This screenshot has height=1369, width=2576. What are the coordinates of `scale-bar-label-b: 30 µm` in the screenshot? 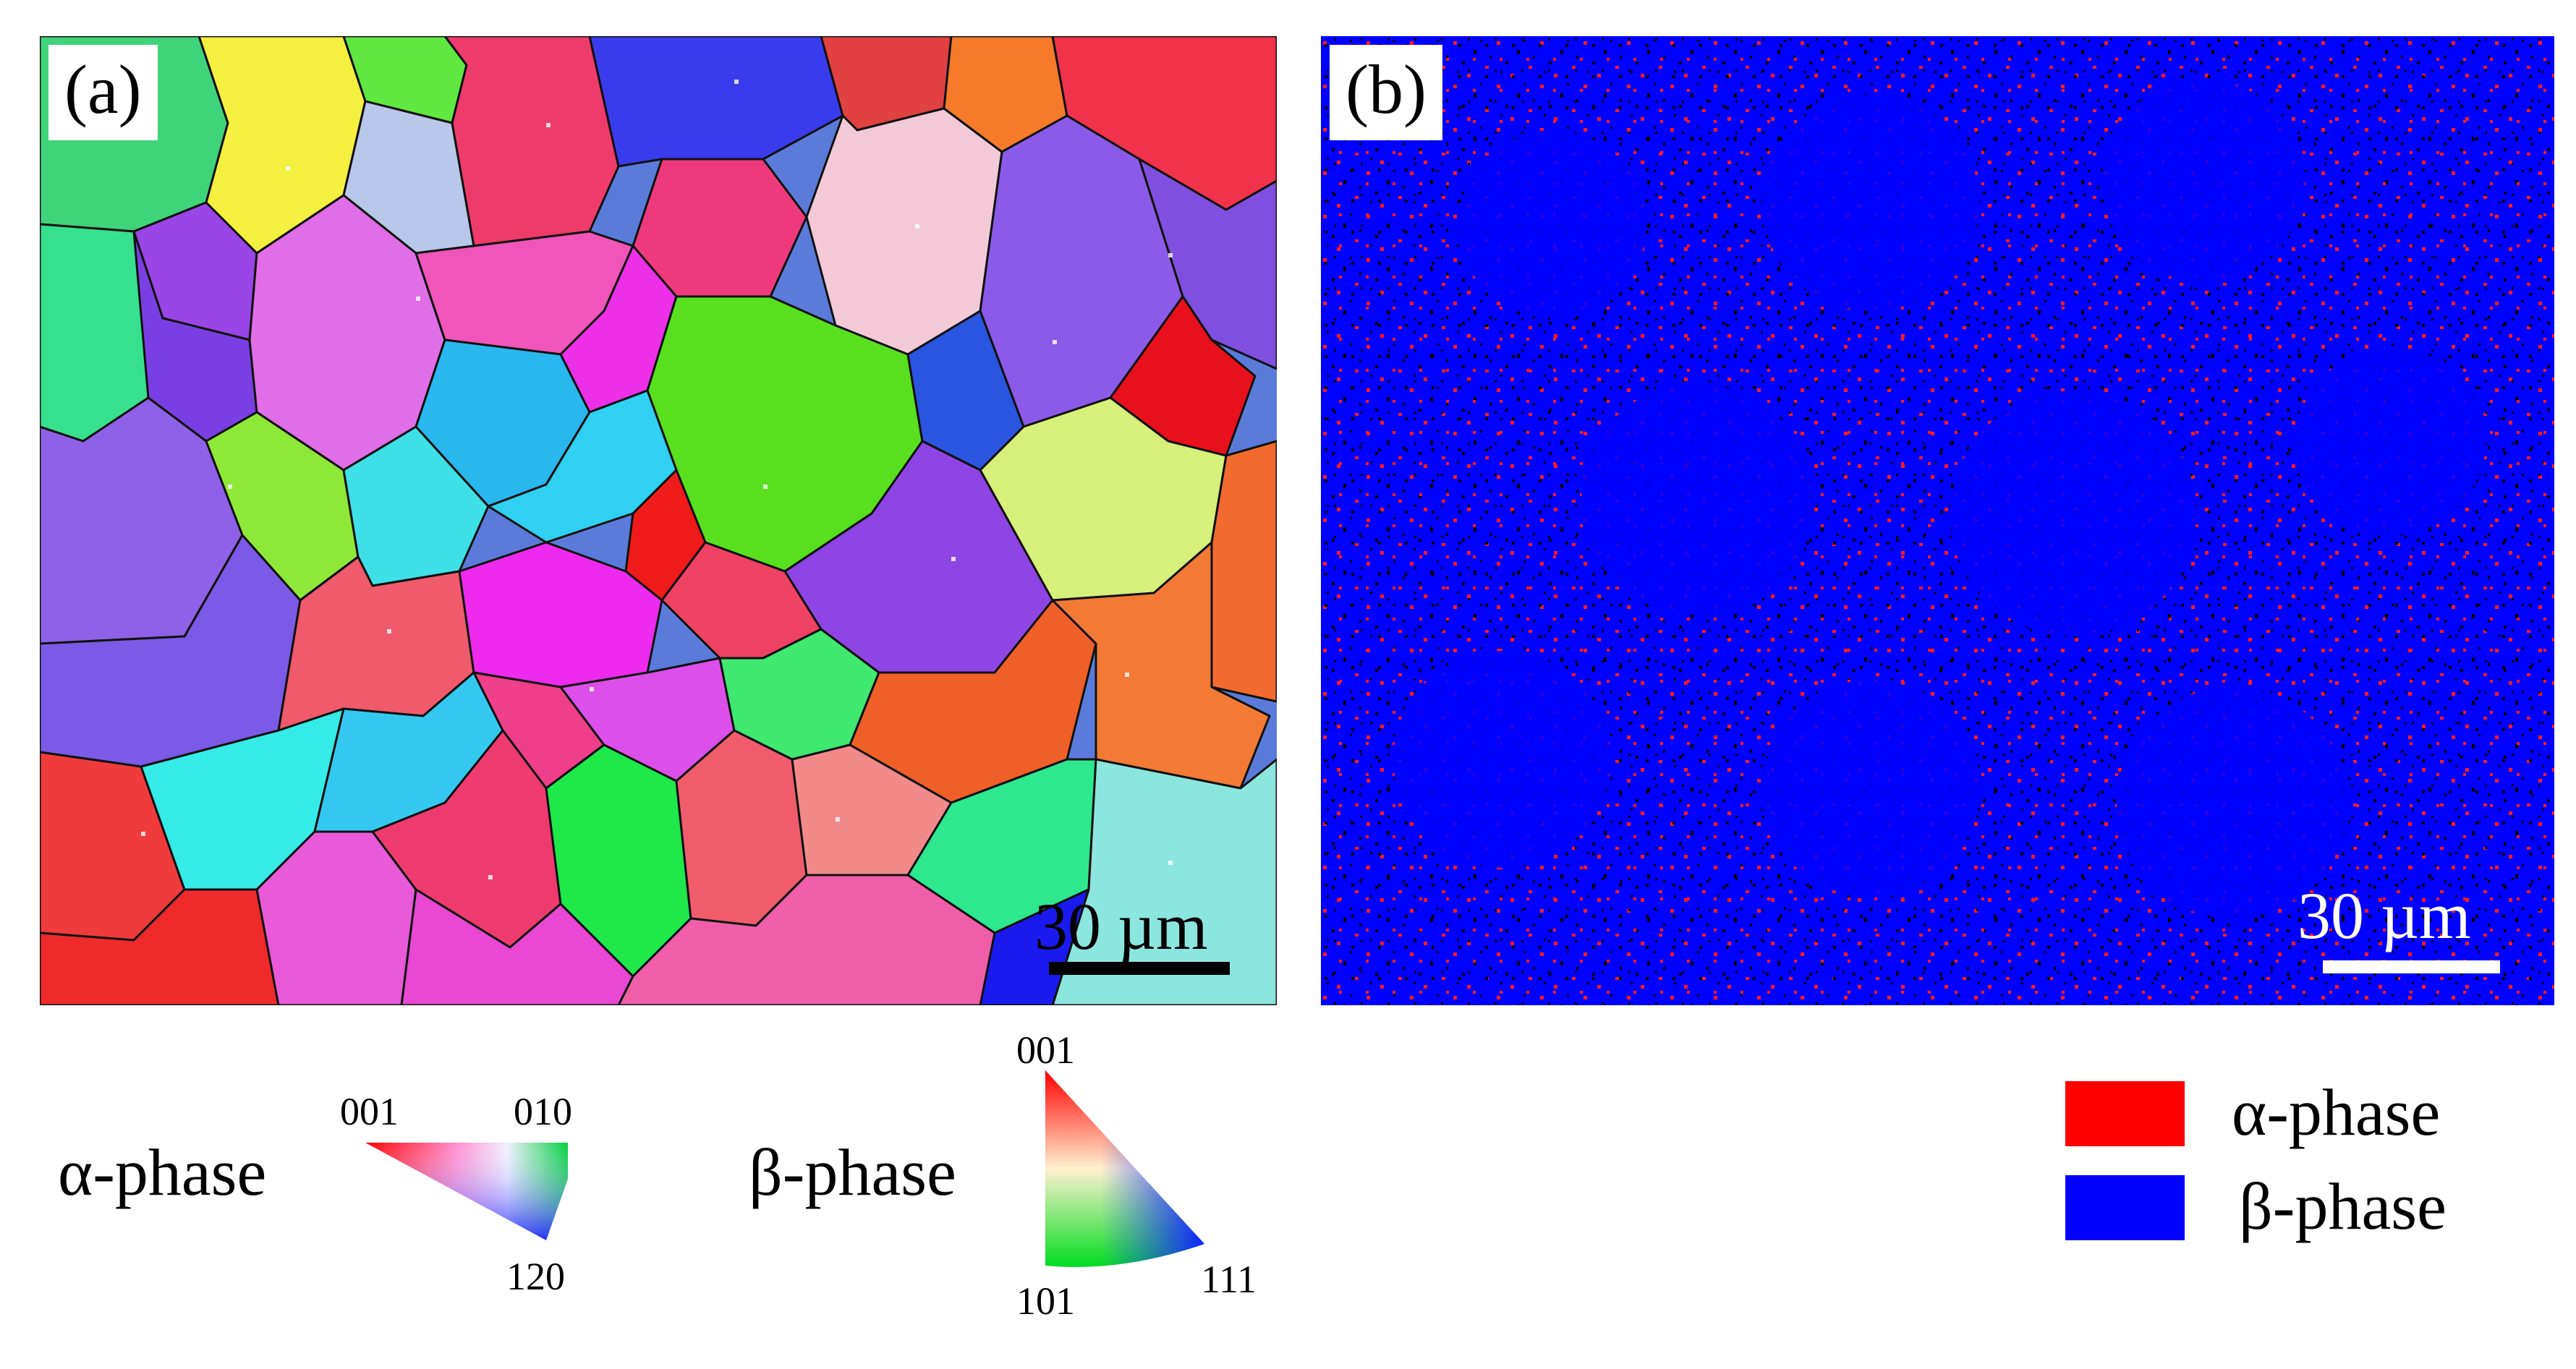 It's located at (2384, 915).